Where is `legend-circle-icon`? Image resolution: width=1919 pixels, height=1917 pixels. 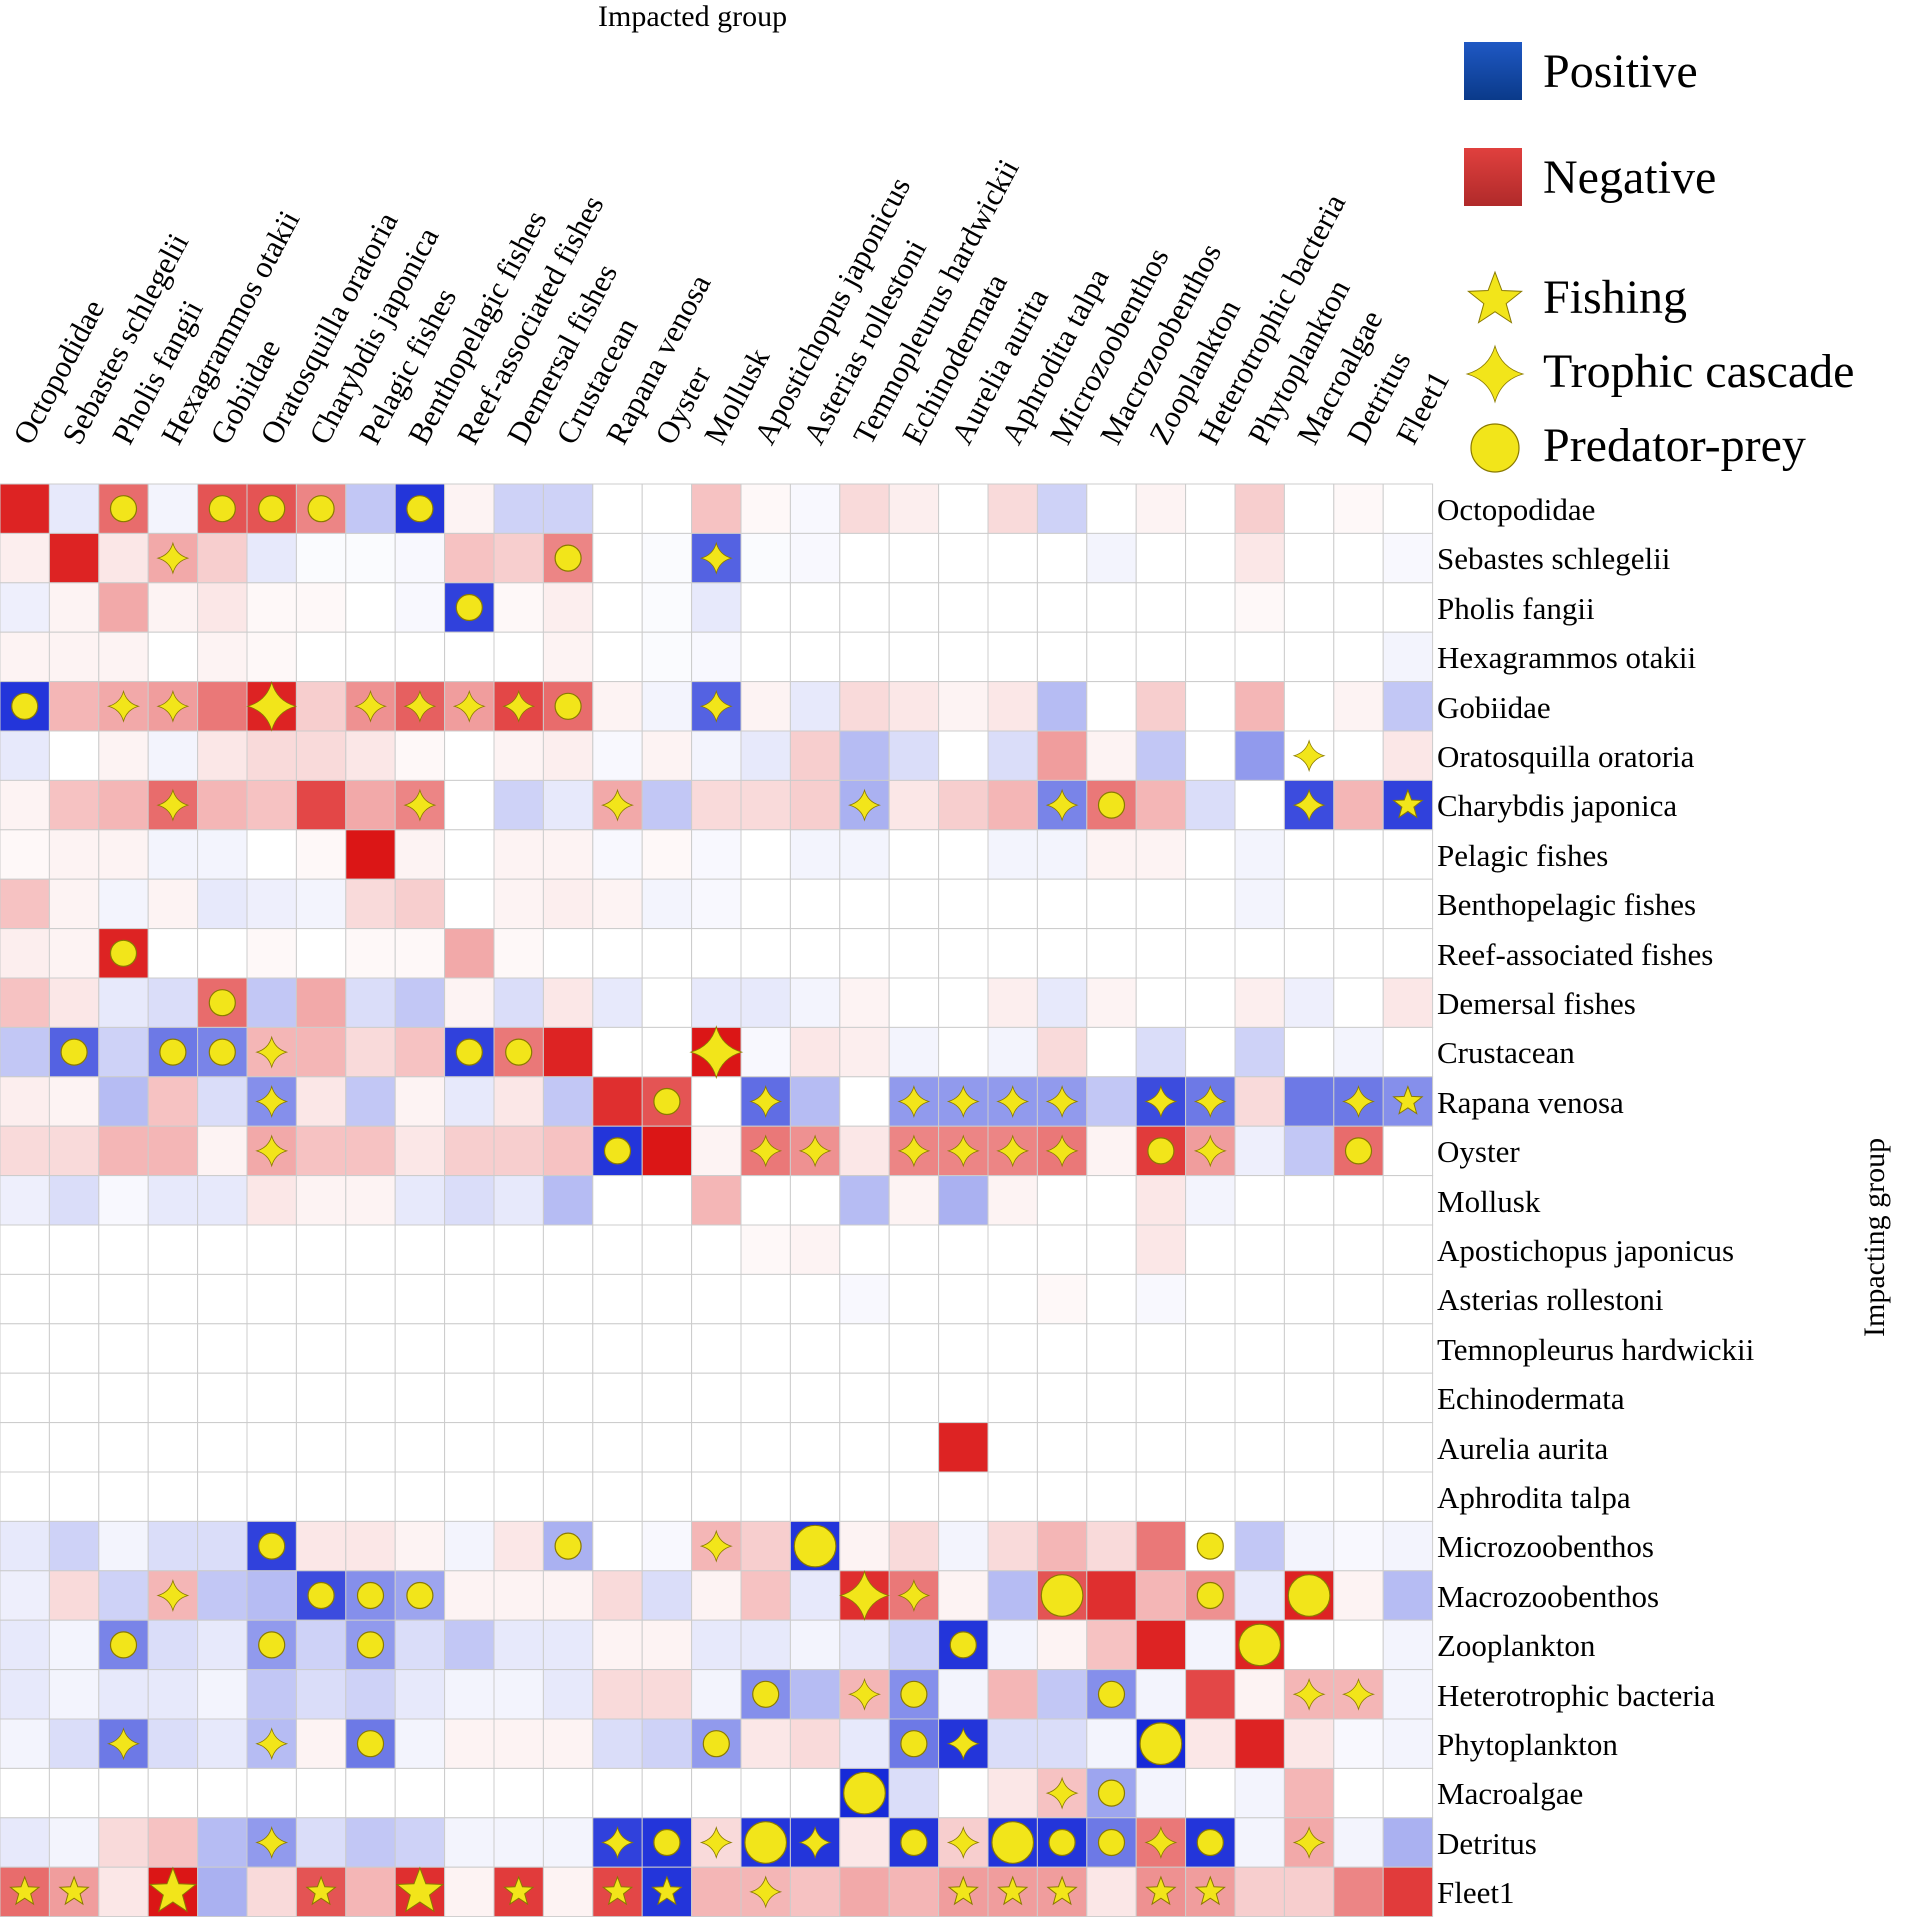
legend-circle-icon is located at coordinates (1495, 448).